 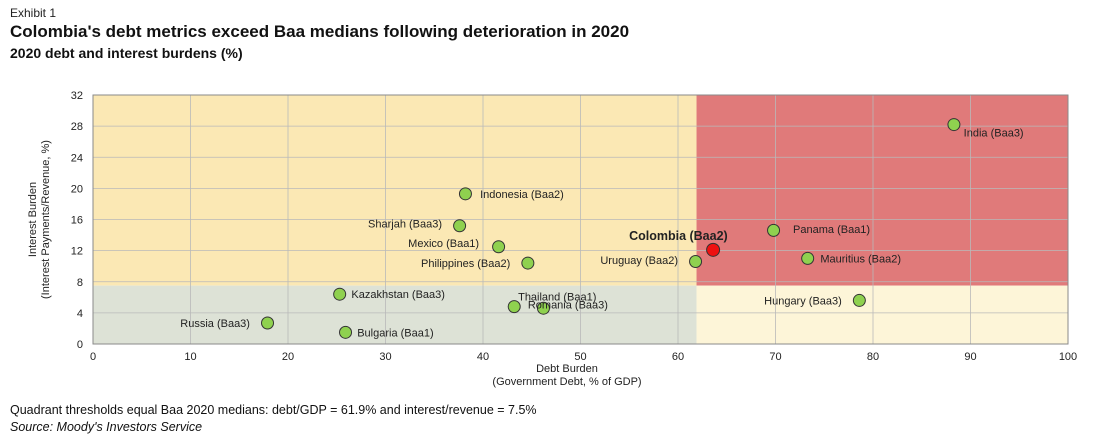 I want to click on data-point-label: Uruguay (Baa2), so click(x=639, y=261).